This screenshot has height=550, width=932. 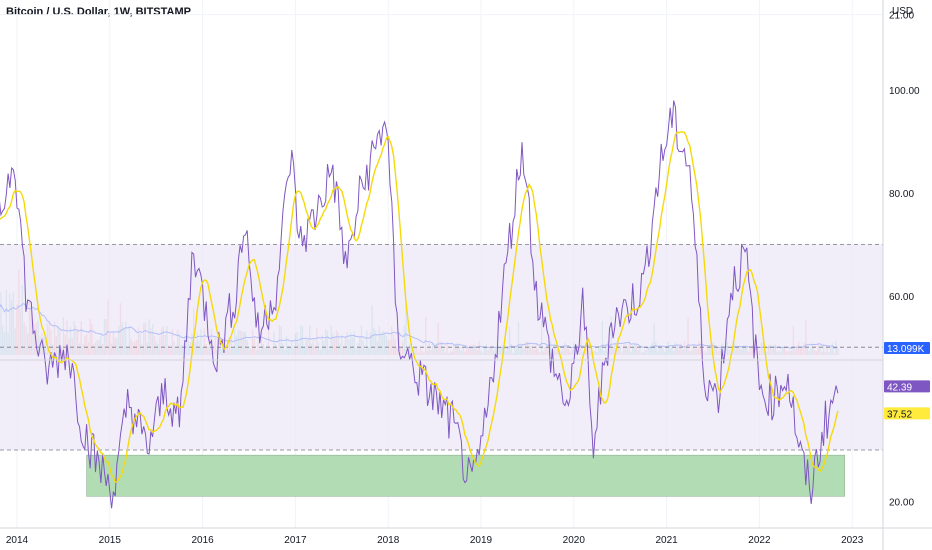 I want to click on time-tick-label: 2023, so click(x=852, y=540).